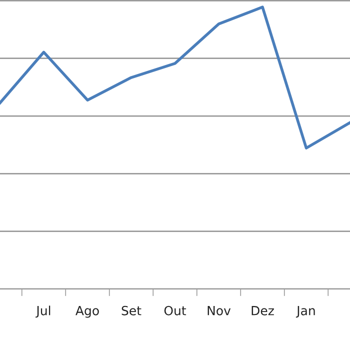 This screenshot has height=350, width=350. Describe the element at coordinates (175, 311) in the screenshot. I see `x-tick-label: Out` at that location.